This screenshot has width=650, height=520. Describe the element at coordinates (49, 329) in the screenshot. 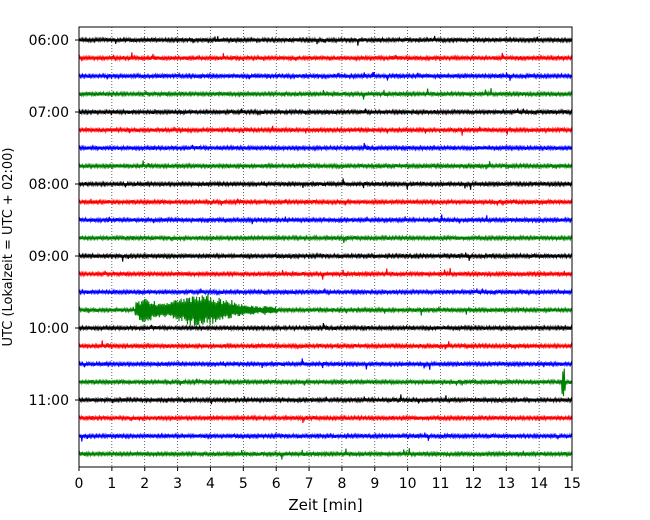

I see `y-tick-label: 10:00` at that location.